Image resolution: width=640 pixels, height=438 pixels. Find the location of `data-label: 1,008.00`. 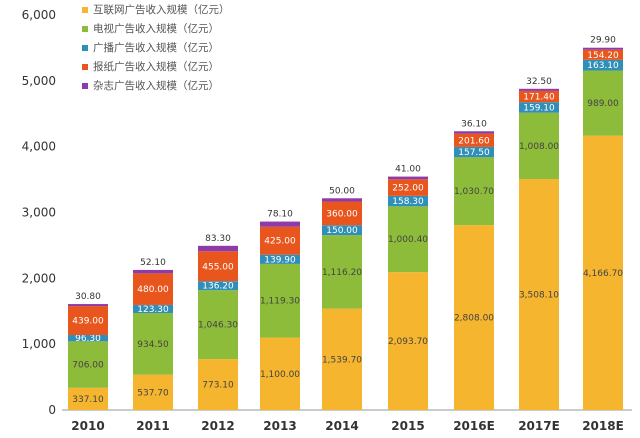

data-label: 1,008.00 is located at coordinates (539, 147).